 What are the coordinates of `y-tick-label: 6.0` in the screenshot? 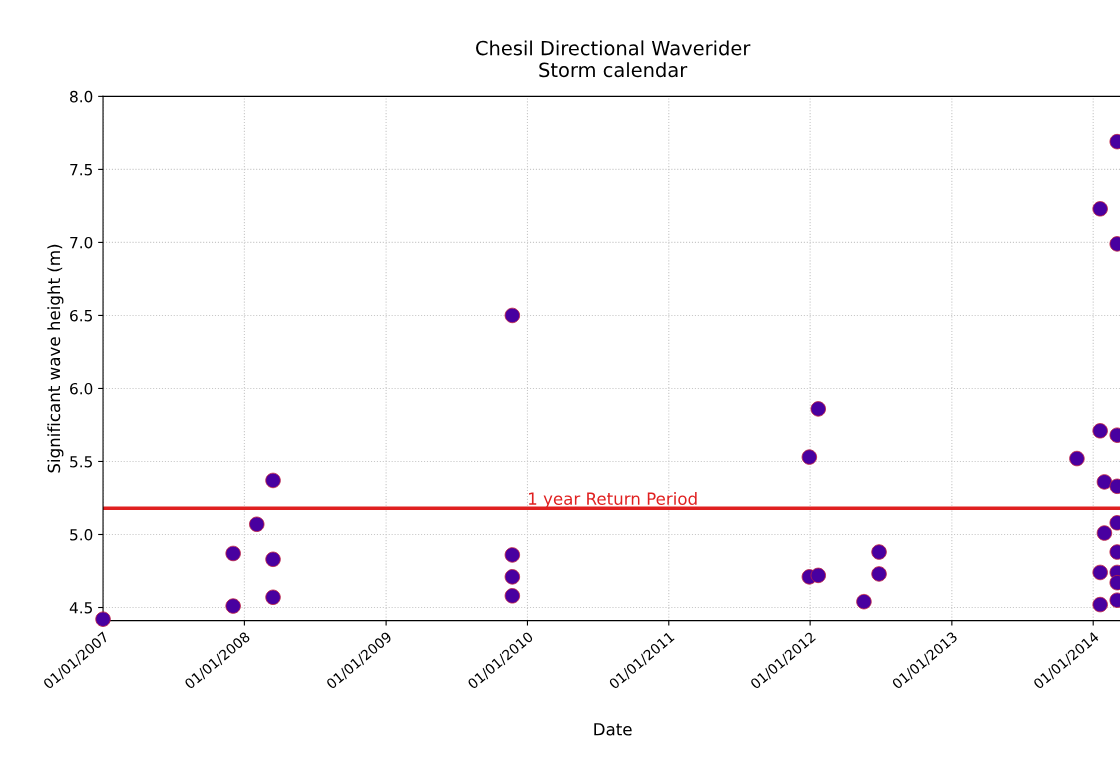 It's located at (81, 388).